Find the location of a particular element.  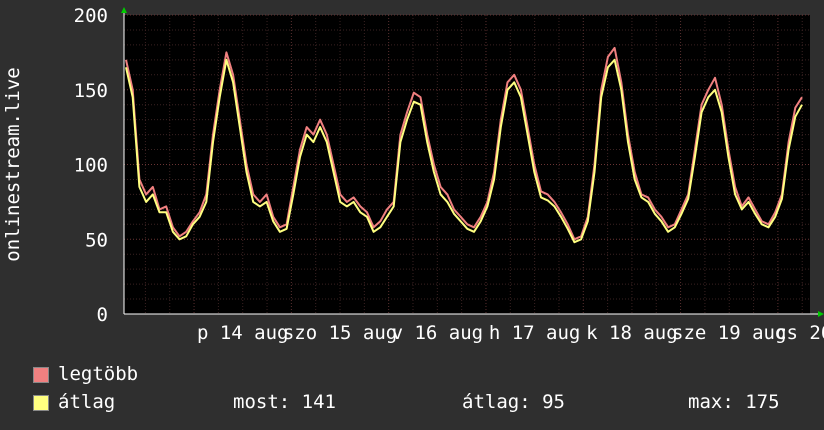

stat-current: most: 141 is located at coordinates (284, 402).